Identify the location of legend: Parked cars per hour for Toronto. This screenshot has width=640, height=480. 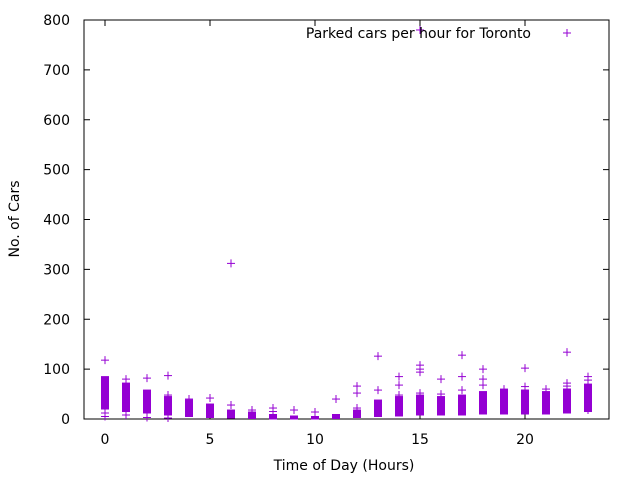
(438, 34).